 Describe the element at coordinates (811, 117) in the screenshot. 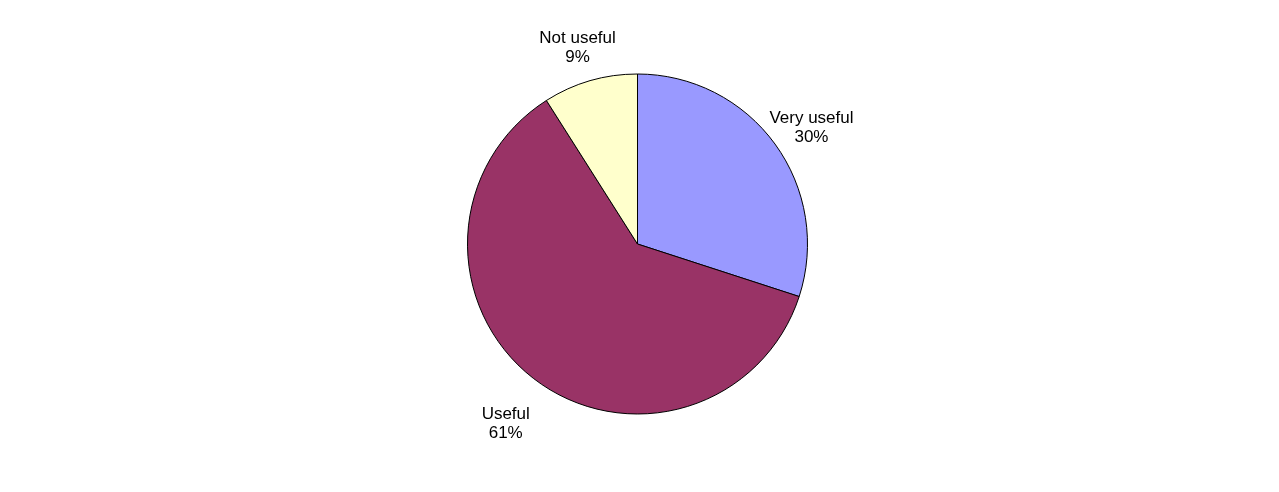

I see `slice-label: Very useful` at that location.